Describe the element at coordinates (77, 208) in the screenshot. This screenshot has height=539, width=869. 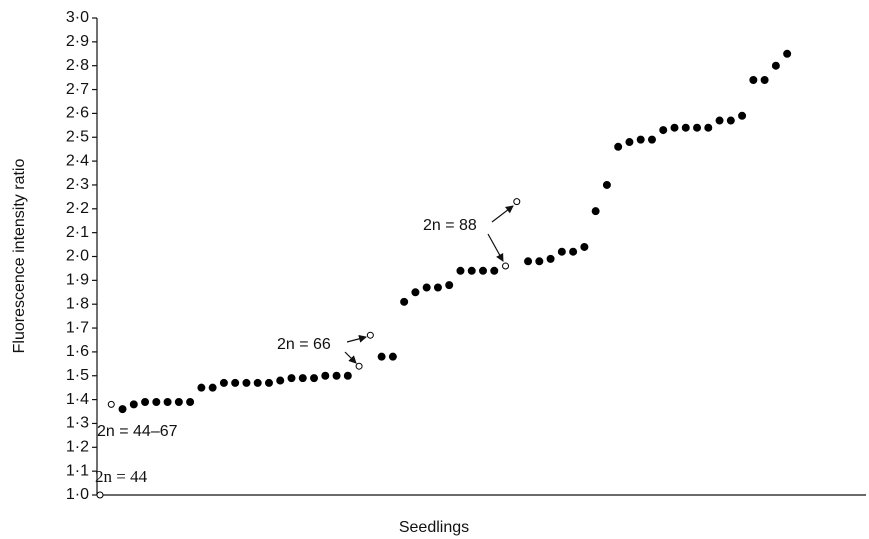
I see `y-tick-label: 2·2` at that location.